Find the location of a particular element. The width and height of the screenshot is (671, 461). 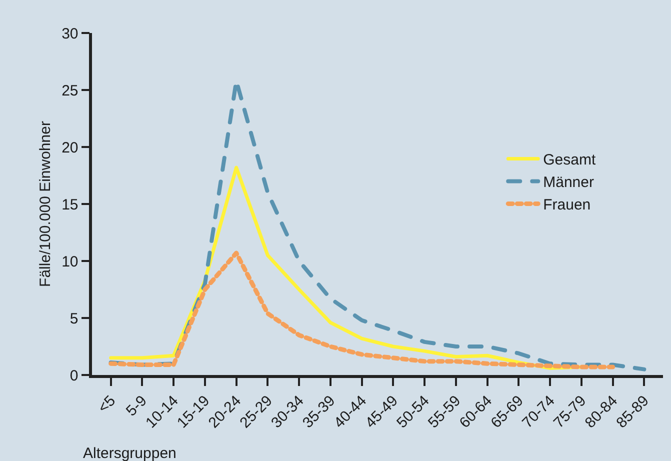

y-tick-label: 5 is located at coordinates (74, 319).